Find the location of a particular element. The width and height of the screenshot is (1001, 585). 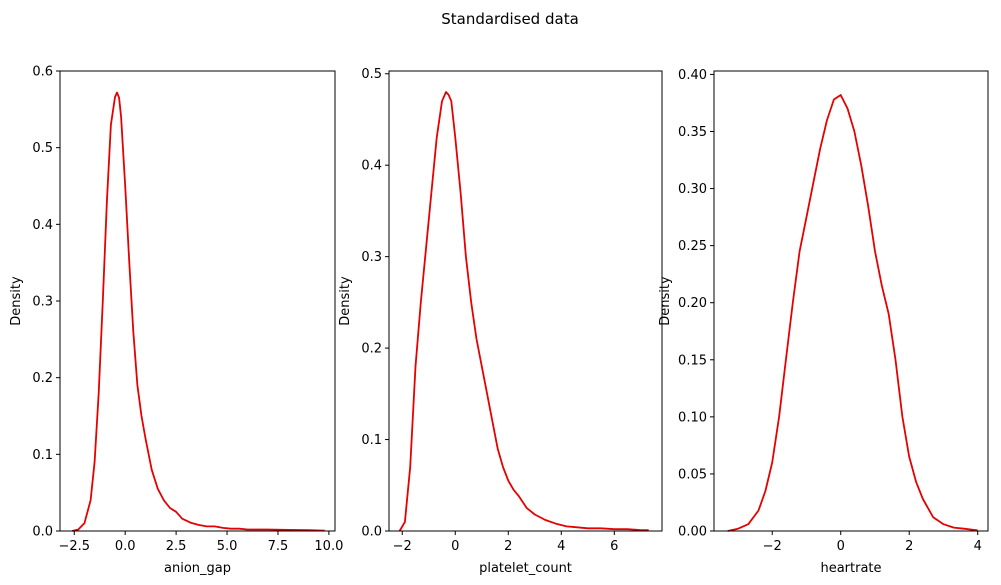

x-tick-label: 2.5 is located at coordinates (176, 546).